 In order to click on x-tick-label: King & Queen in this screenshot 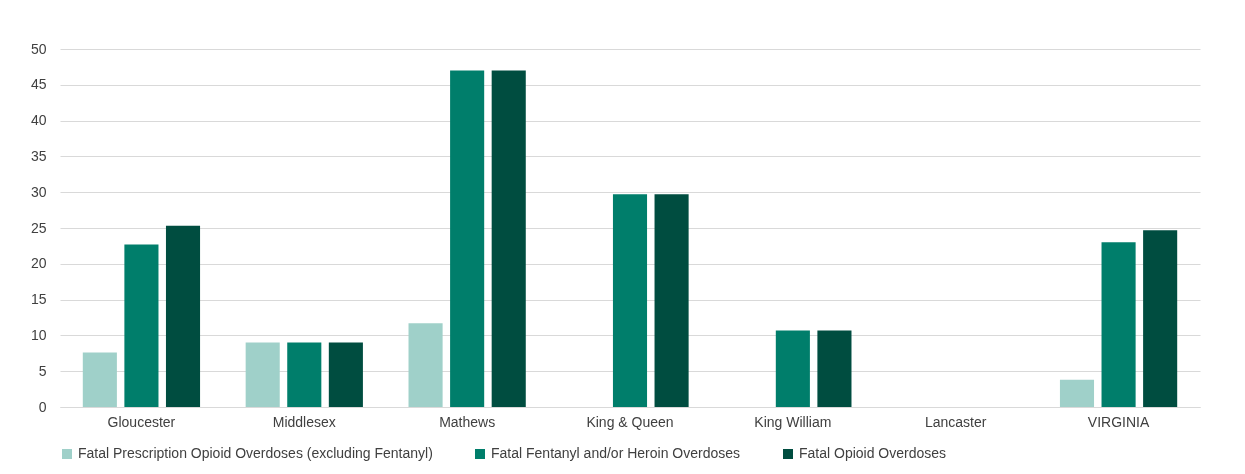, I will do `click(630, 421)`.